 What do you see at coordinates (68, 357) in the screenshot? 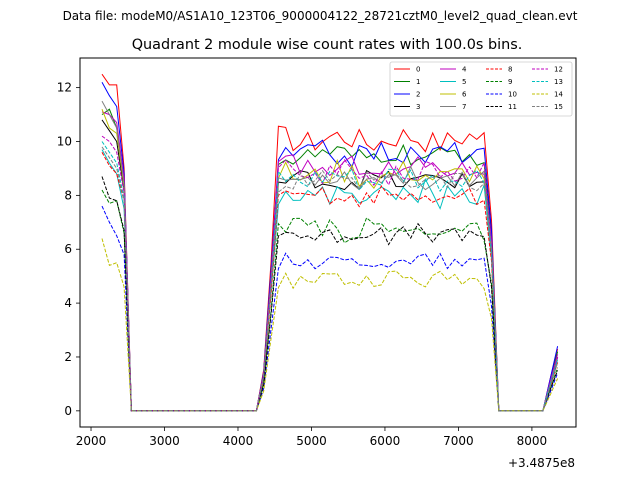
I see `y-tick-label: 2` at bounding box center [68, 357].